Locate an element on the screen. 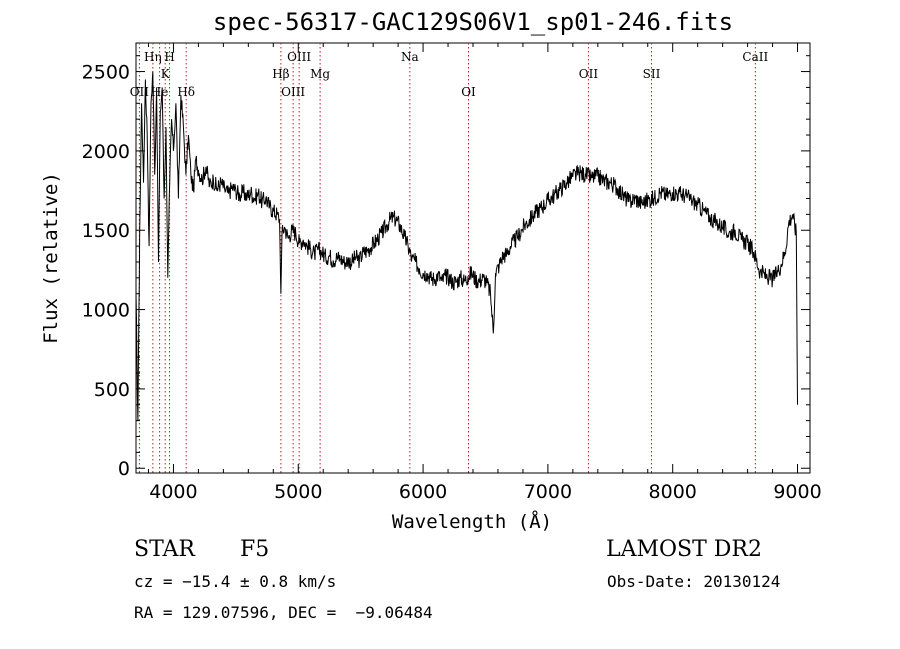 This screenshot has width=900, height=649. x-tick-label: 5000 is located at coordinates (298, 492).